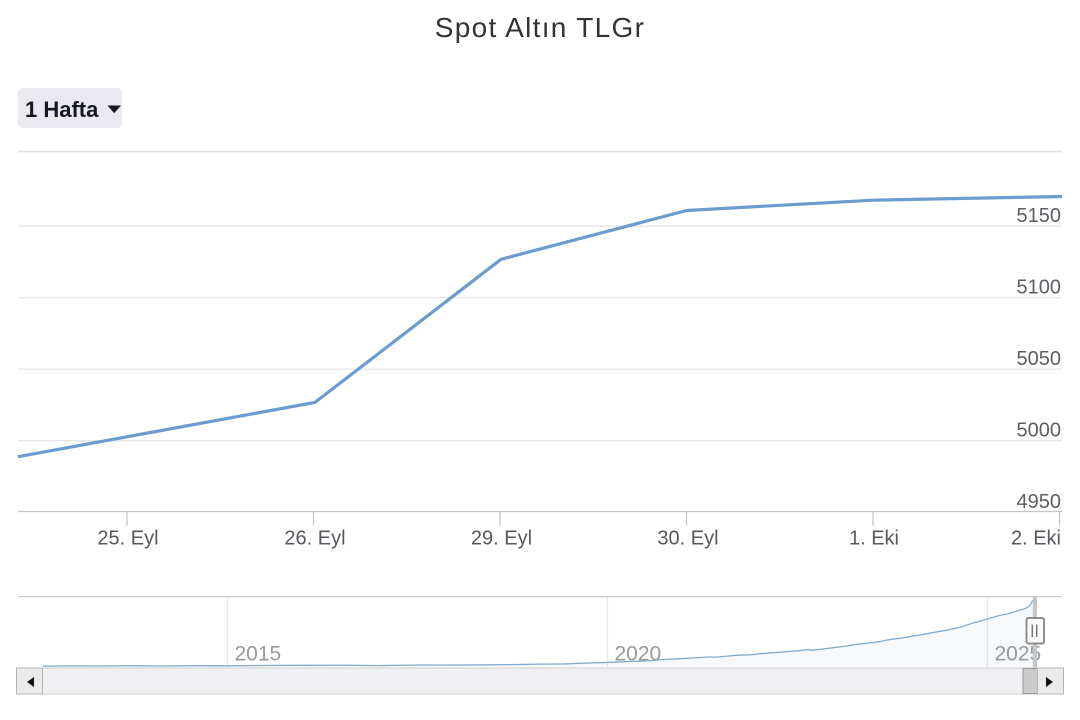  Describe the element at coordinates (540, 27) in the screenshot. I see `svg-text: Spot Altın TLGr` at that location.